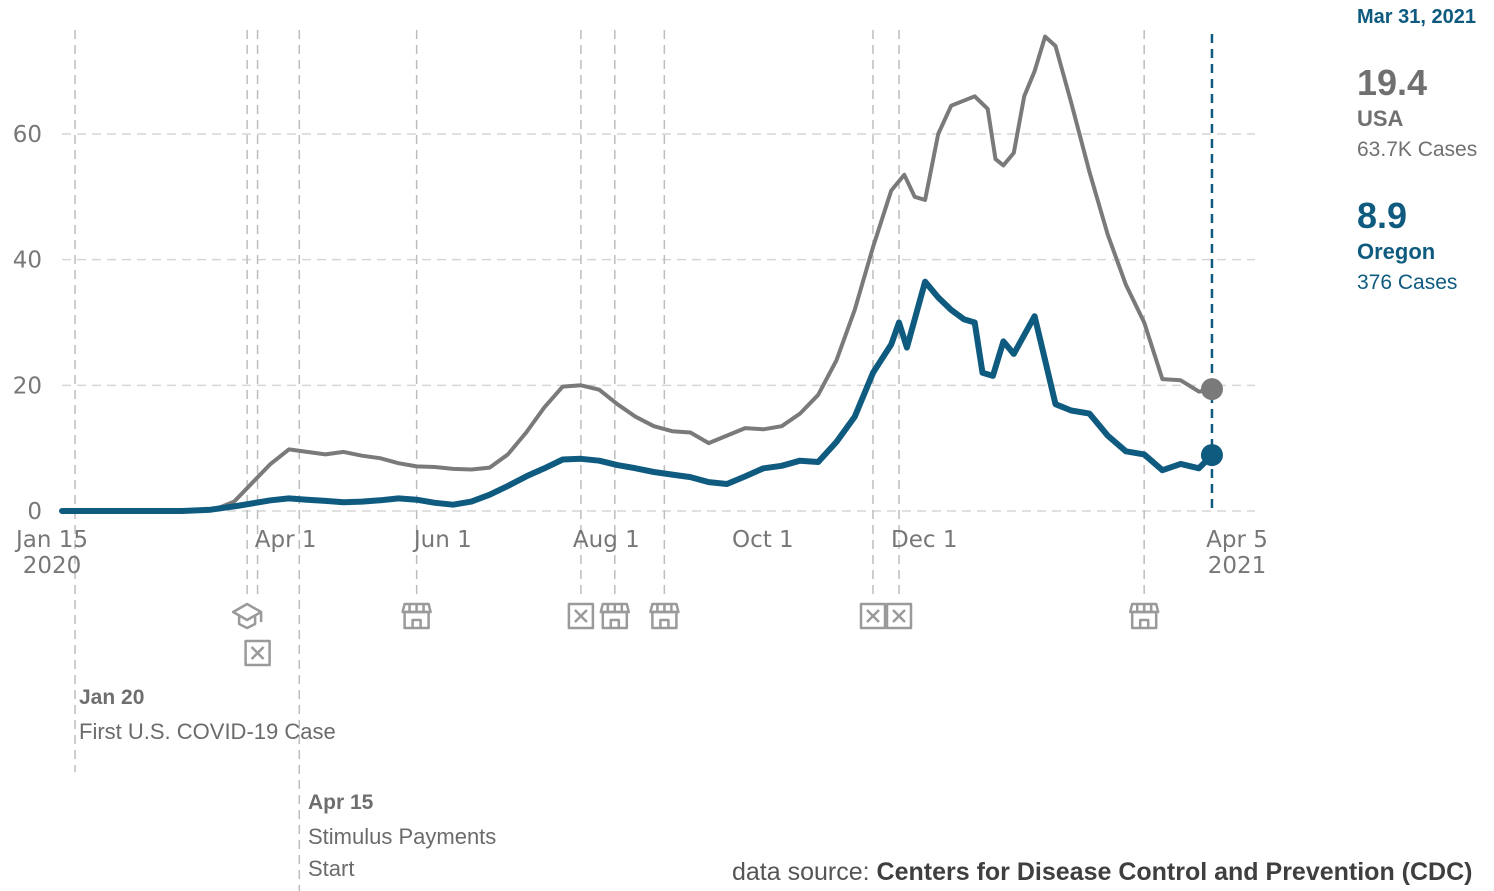 This screenshot has height=891, width=1494. I want to click on x-tick-label: Oct 1, so click(763, 540).